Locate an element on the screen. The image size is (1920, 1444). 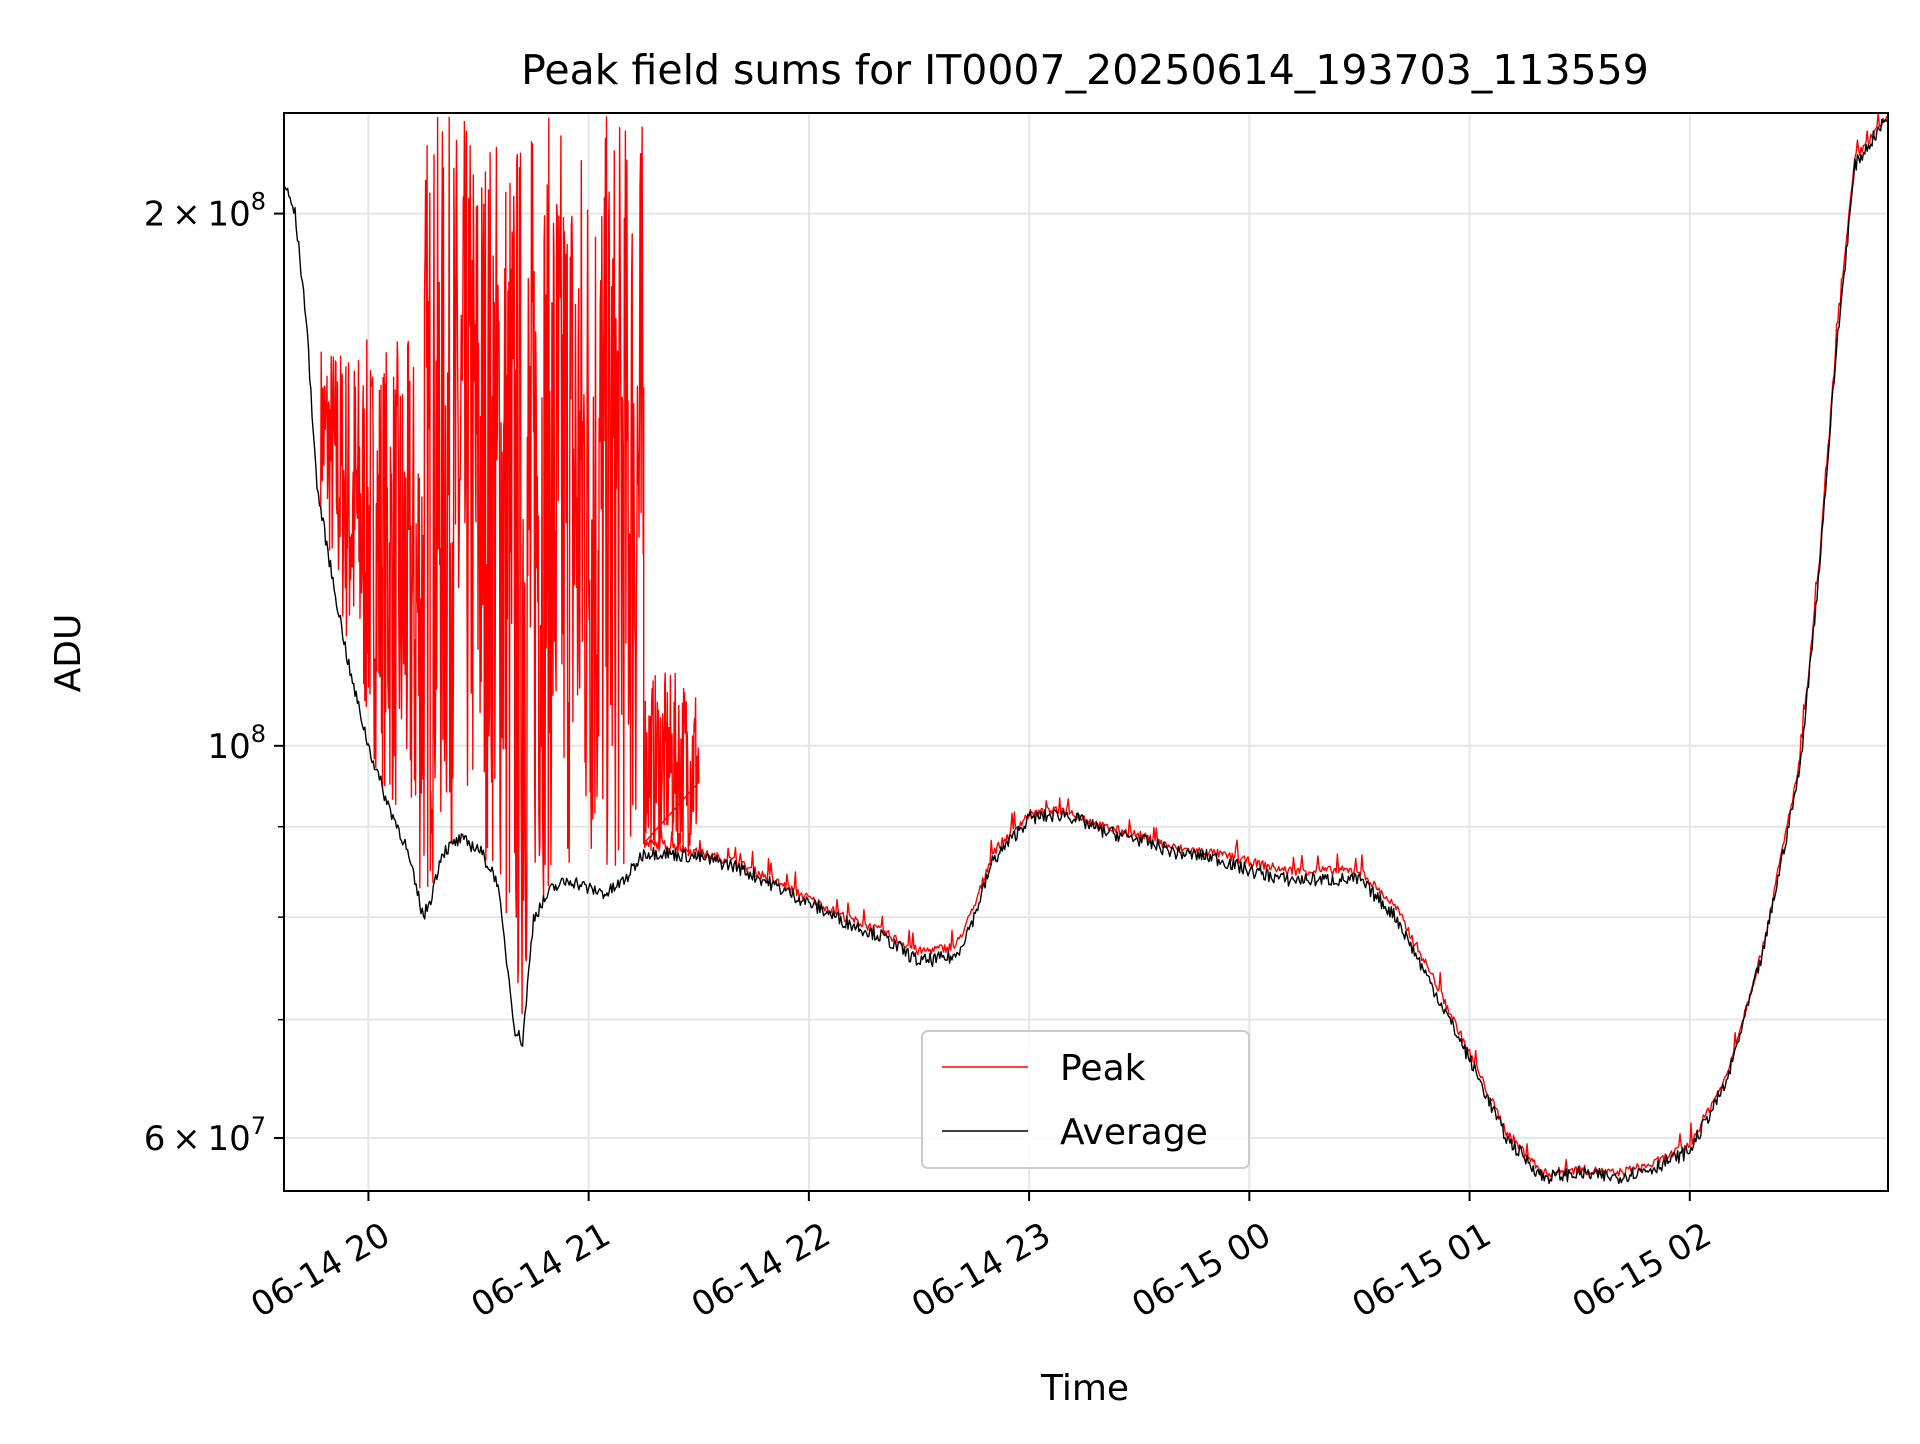
x-tick-label: 06-14 22 is located at coordinates (761, 1270).